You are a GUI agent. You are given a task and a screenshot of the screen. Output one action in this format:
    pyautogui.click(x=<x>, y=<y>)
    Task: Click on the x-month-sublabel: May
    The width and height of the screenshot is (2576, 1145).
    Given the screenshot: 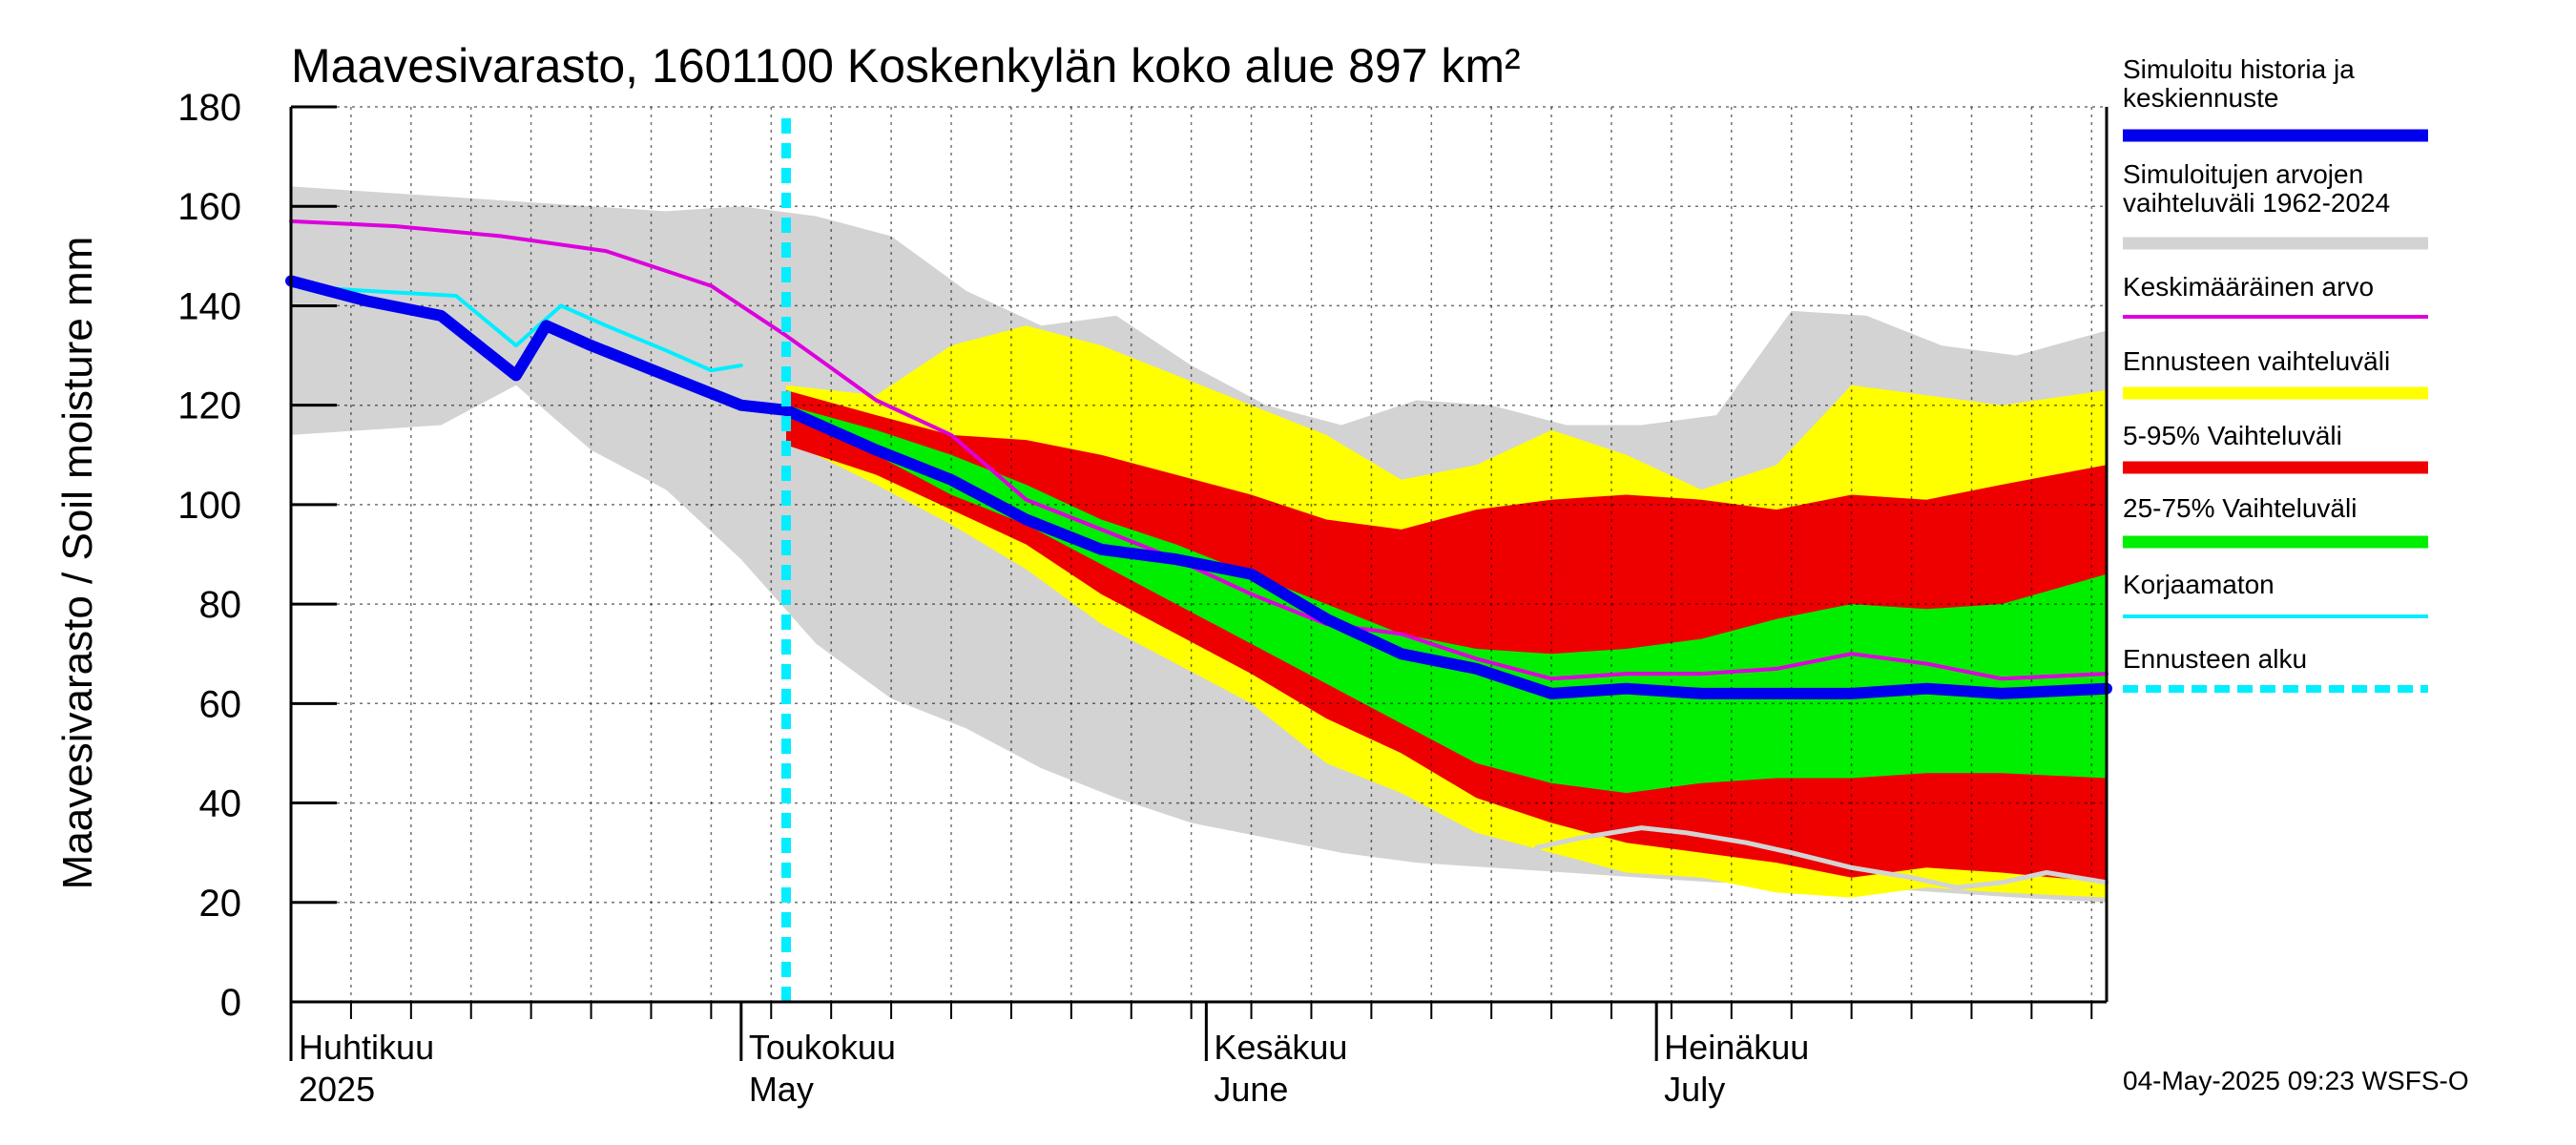 What is the action you would take?
    pyautogui.click(x=781, y=1090)
    